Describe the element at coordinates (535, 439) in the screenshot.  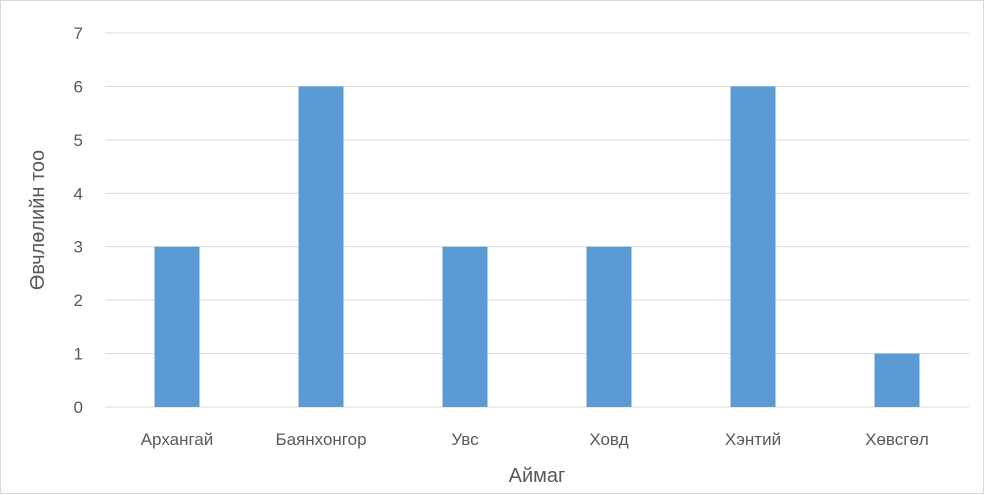
I see `x-axis-ticks: Архангай Баянхонгор Увс Ховд Хэнтий Хөвсгөл` at that location.